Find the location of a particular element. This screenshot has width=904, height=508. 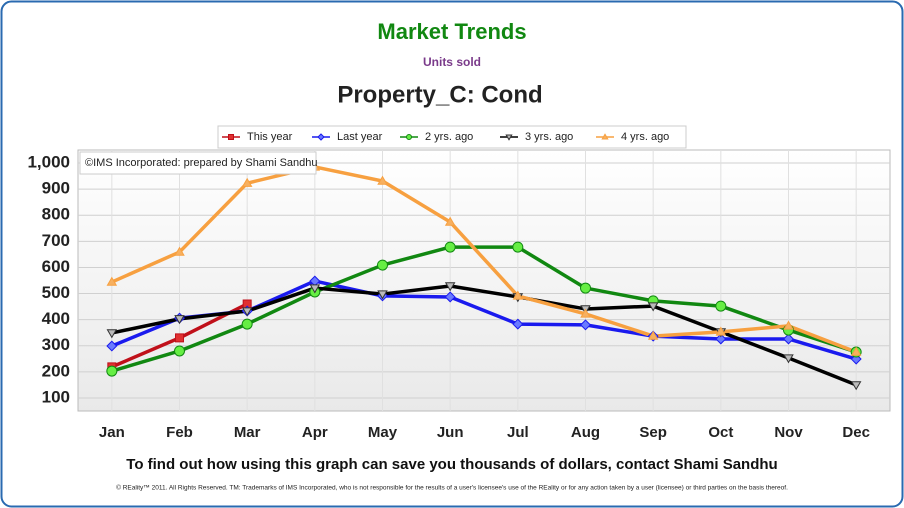

x-tick-label: Sep is located at coordinates (653, 432).